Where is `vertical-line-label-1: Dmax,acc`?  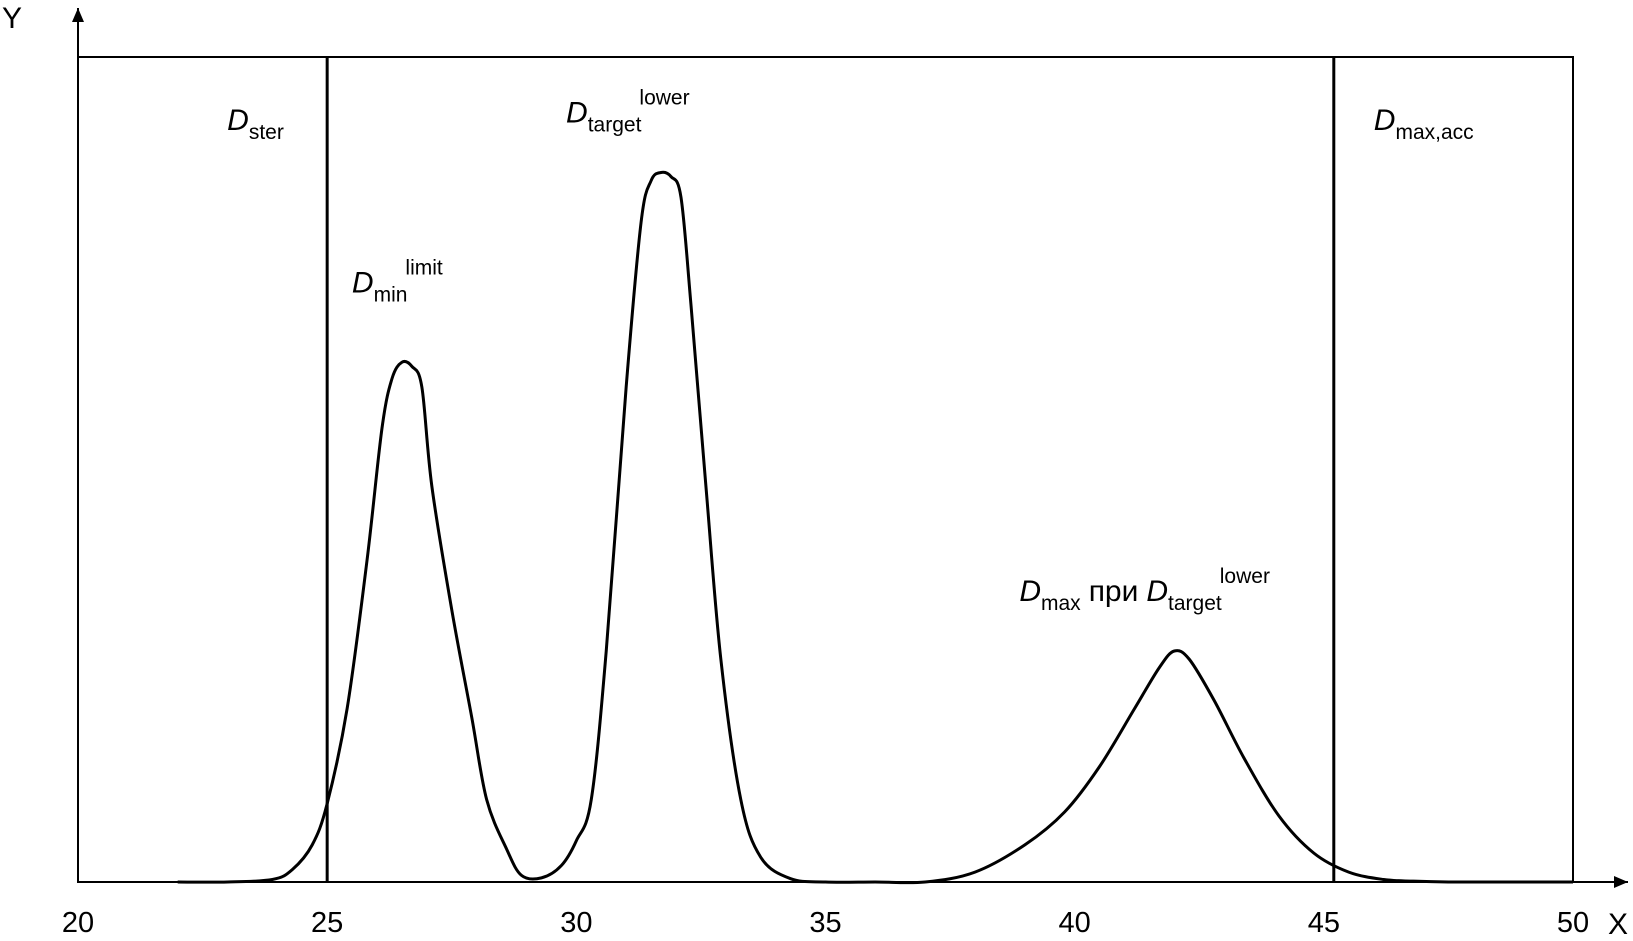 vertical-line-label-1: Dmax,acc is located at coordinates (1424, 124).